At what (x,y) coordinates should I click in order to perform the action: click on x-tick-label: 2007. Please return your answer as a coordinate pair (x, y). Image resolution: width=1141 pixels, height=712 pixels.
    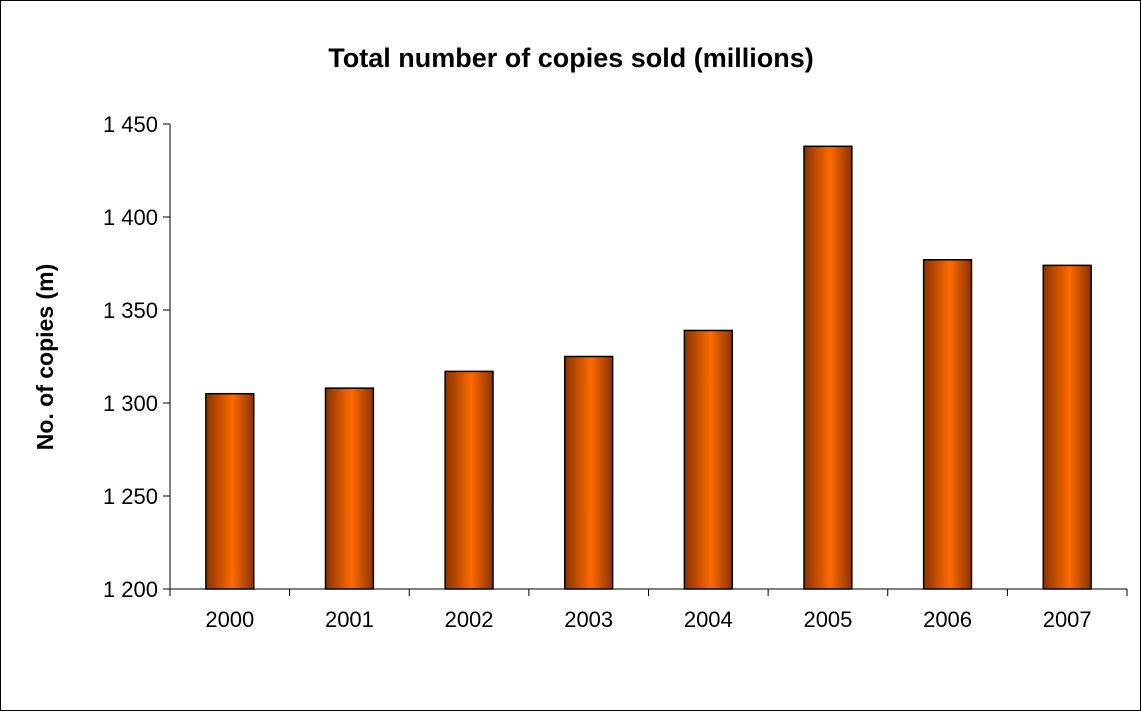
    Looking at the image, I should click on (1067, 619).